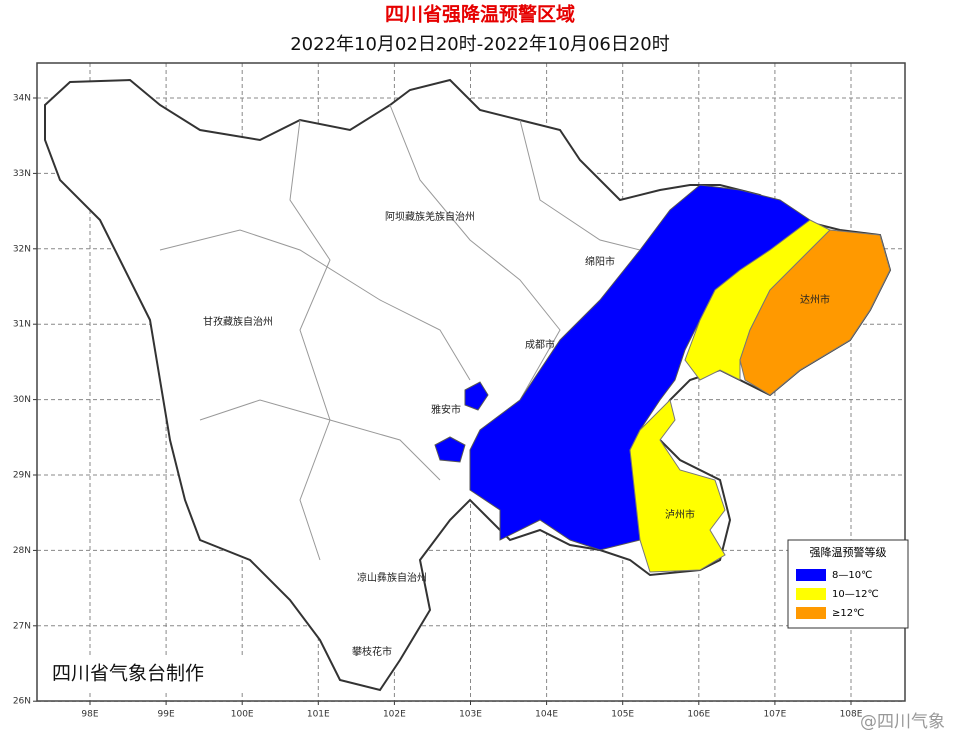 The image size is (960, 747). Describe the element at coordinates (546, 715) in the screenshot. I see `lon-tick-label: 104E` at that location.